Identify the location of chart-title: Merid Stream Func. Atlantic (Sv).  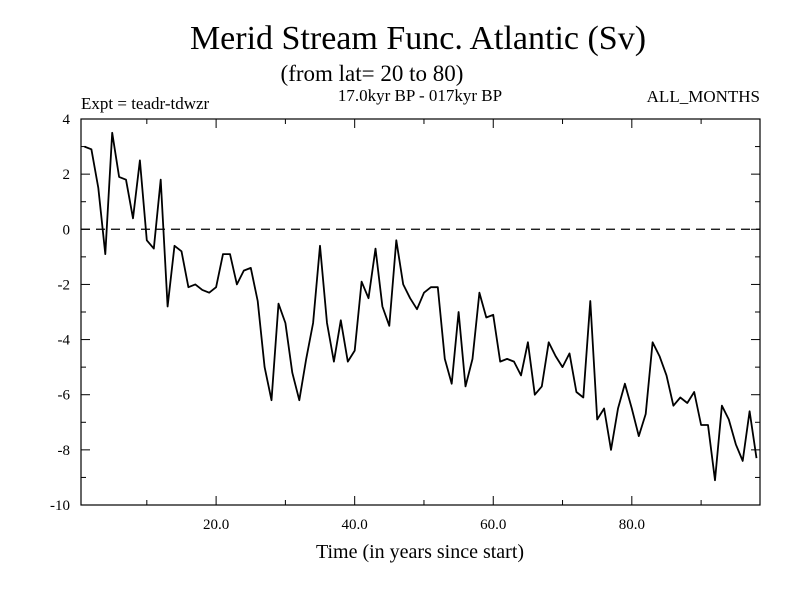
(418, 38).